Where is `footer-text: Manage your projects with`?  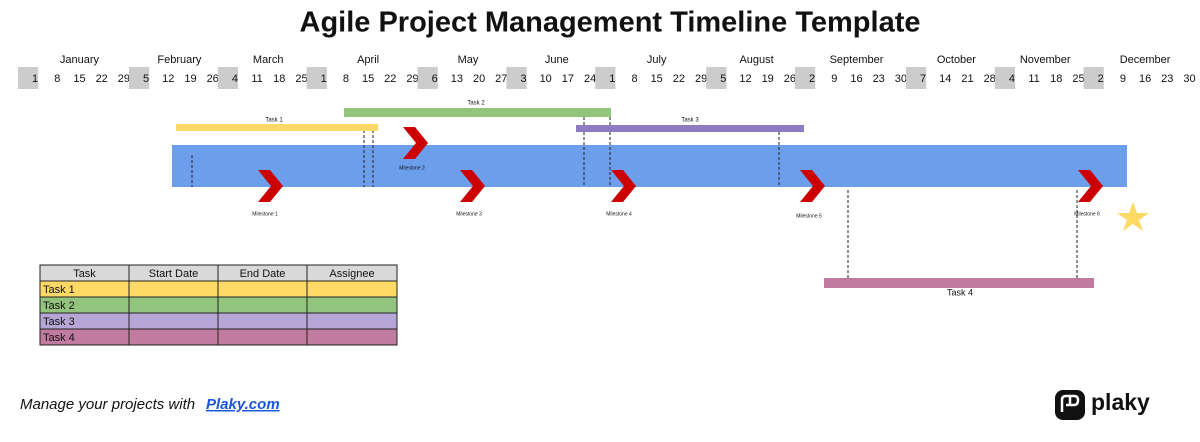 footer-text: Manage your projects with is located at coordinates (107, 404).